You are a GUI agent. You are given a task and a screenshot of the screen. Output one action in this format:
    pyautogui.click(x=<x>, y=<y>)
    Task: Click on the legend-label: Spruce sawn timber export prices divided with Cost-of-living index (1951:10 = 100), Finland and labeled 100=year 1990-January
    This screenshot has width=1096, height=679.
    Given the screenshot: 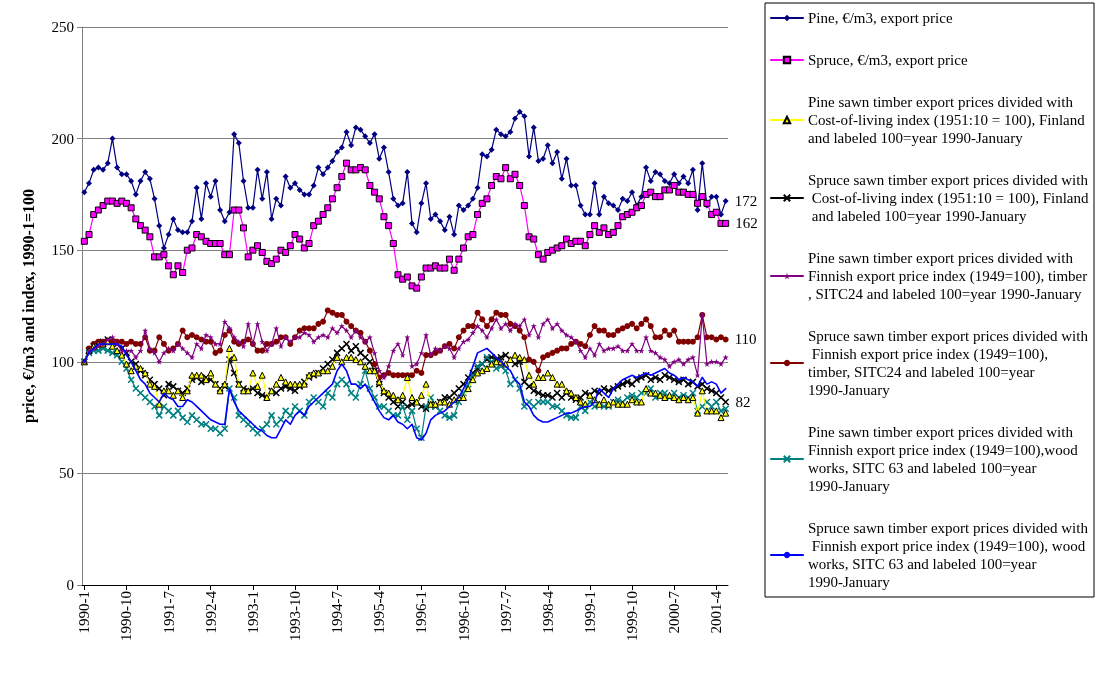 What is the action you would take?
    pyautogui.click(x=949, y=198)
    